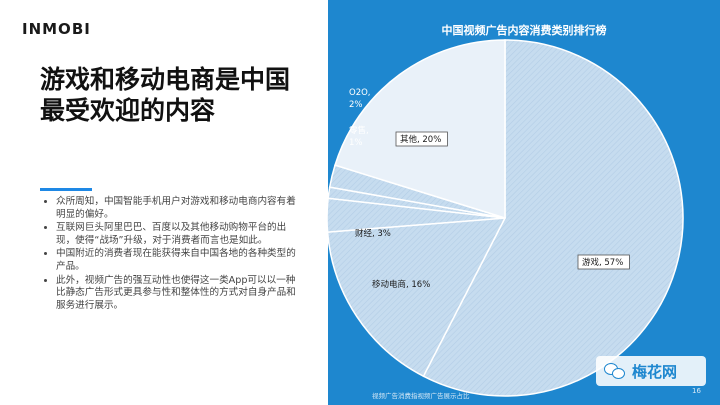 Image resolution: width=720 pixels, height=405 pixels. I want to click on page-number: 16, so click(696, 391).